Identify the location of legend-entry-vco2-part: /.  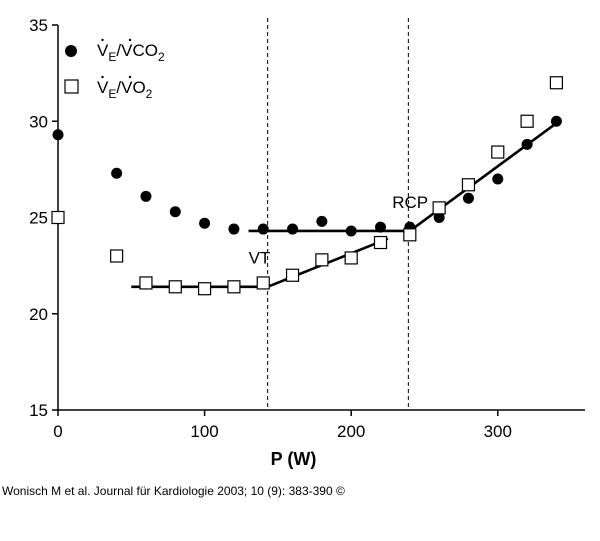
(118, 50).